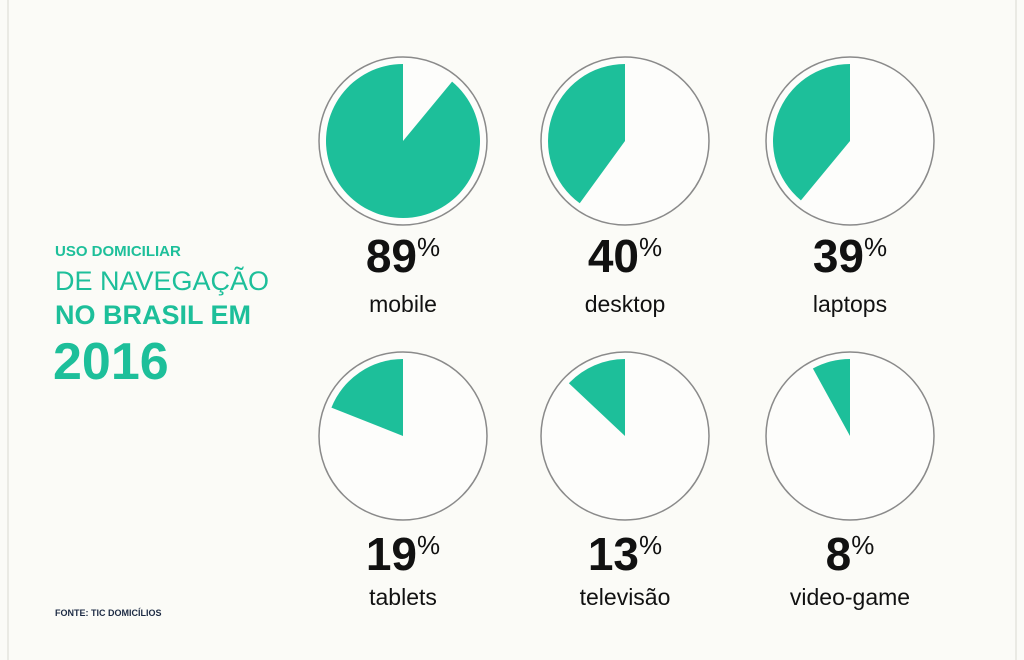 The width and height of the screenshot is (1024, 660). Describe the element at coordinates (850, 597) in the screenshot. I see `category-label: video-game` at that location.